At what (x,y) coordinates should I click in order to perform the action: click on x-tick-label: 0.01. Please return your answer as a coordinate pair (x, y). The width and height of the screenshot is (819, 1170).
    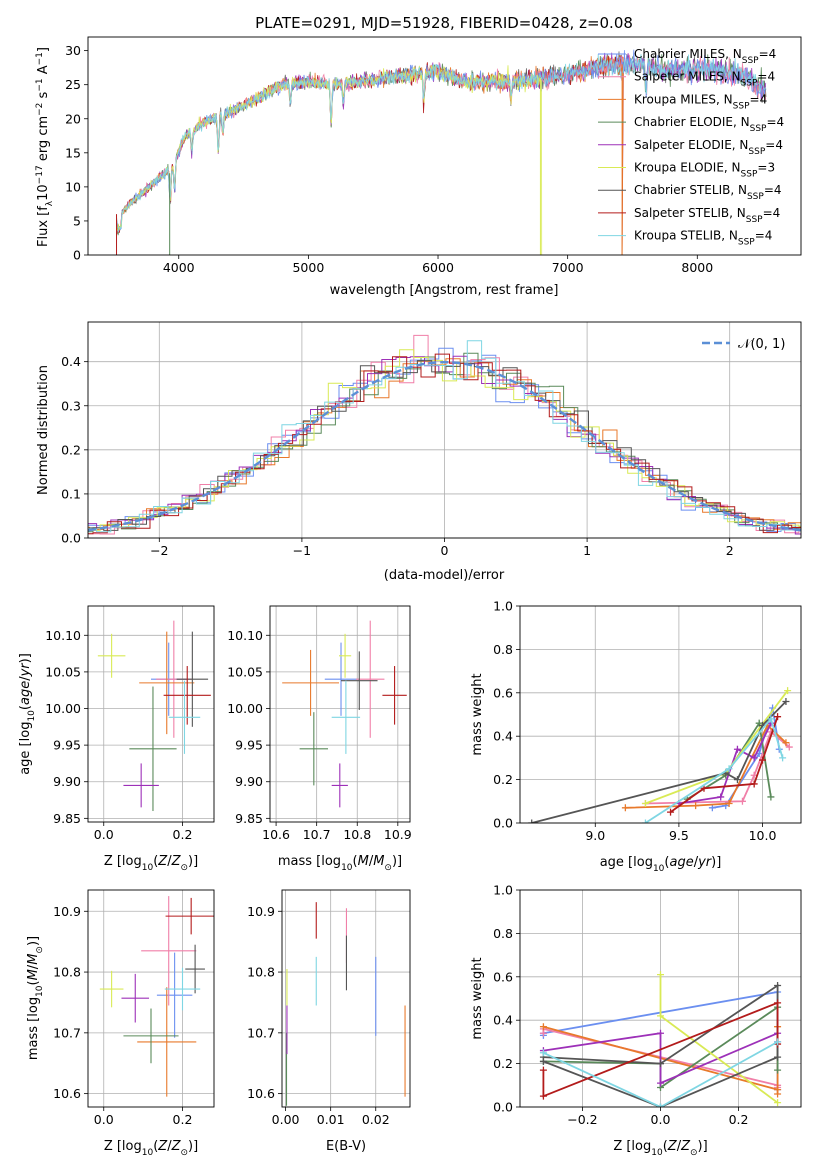
    Looking at the image, I should click on (331, 1119).